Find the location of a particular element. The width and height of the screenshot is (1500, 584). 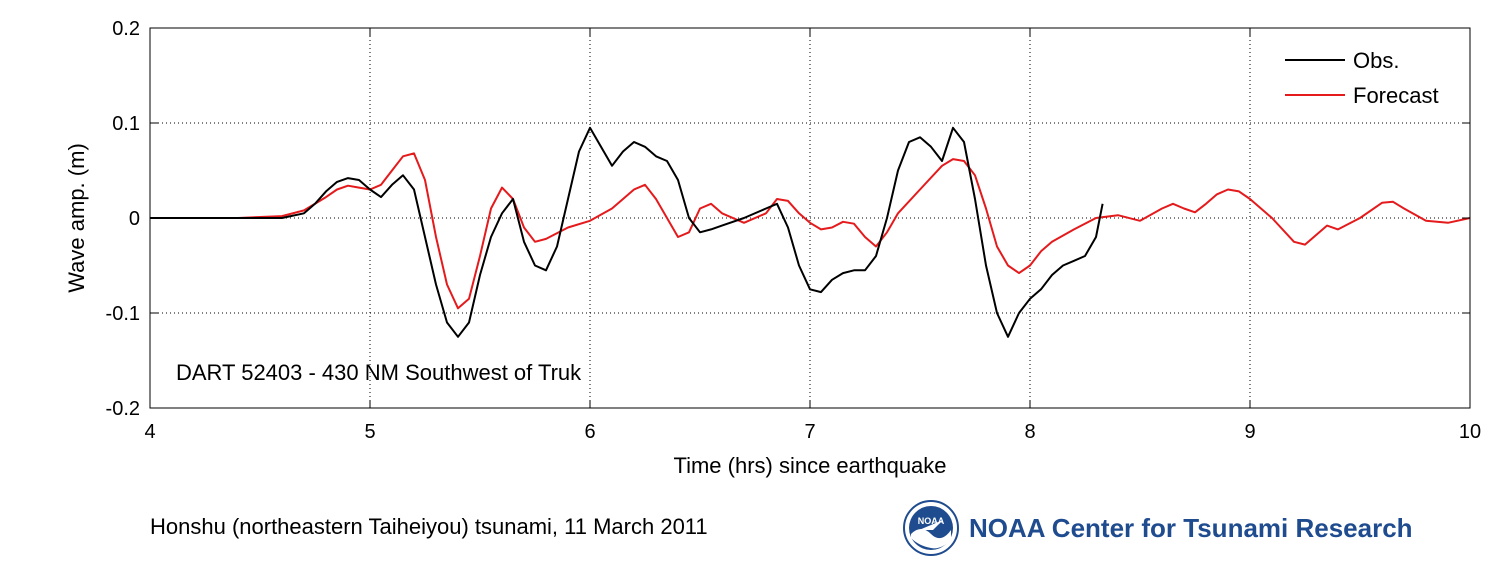

legend-label-forecast: Forecast is located at coordinates (1396, 95).